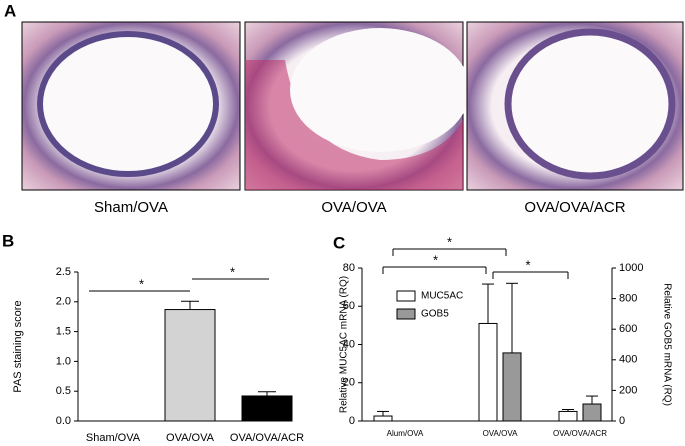 This screenshot has width=685, height=446. Describe the element at coordinates (349, 268) in the screenshot. I see `y-tick-label: 80` at that location.